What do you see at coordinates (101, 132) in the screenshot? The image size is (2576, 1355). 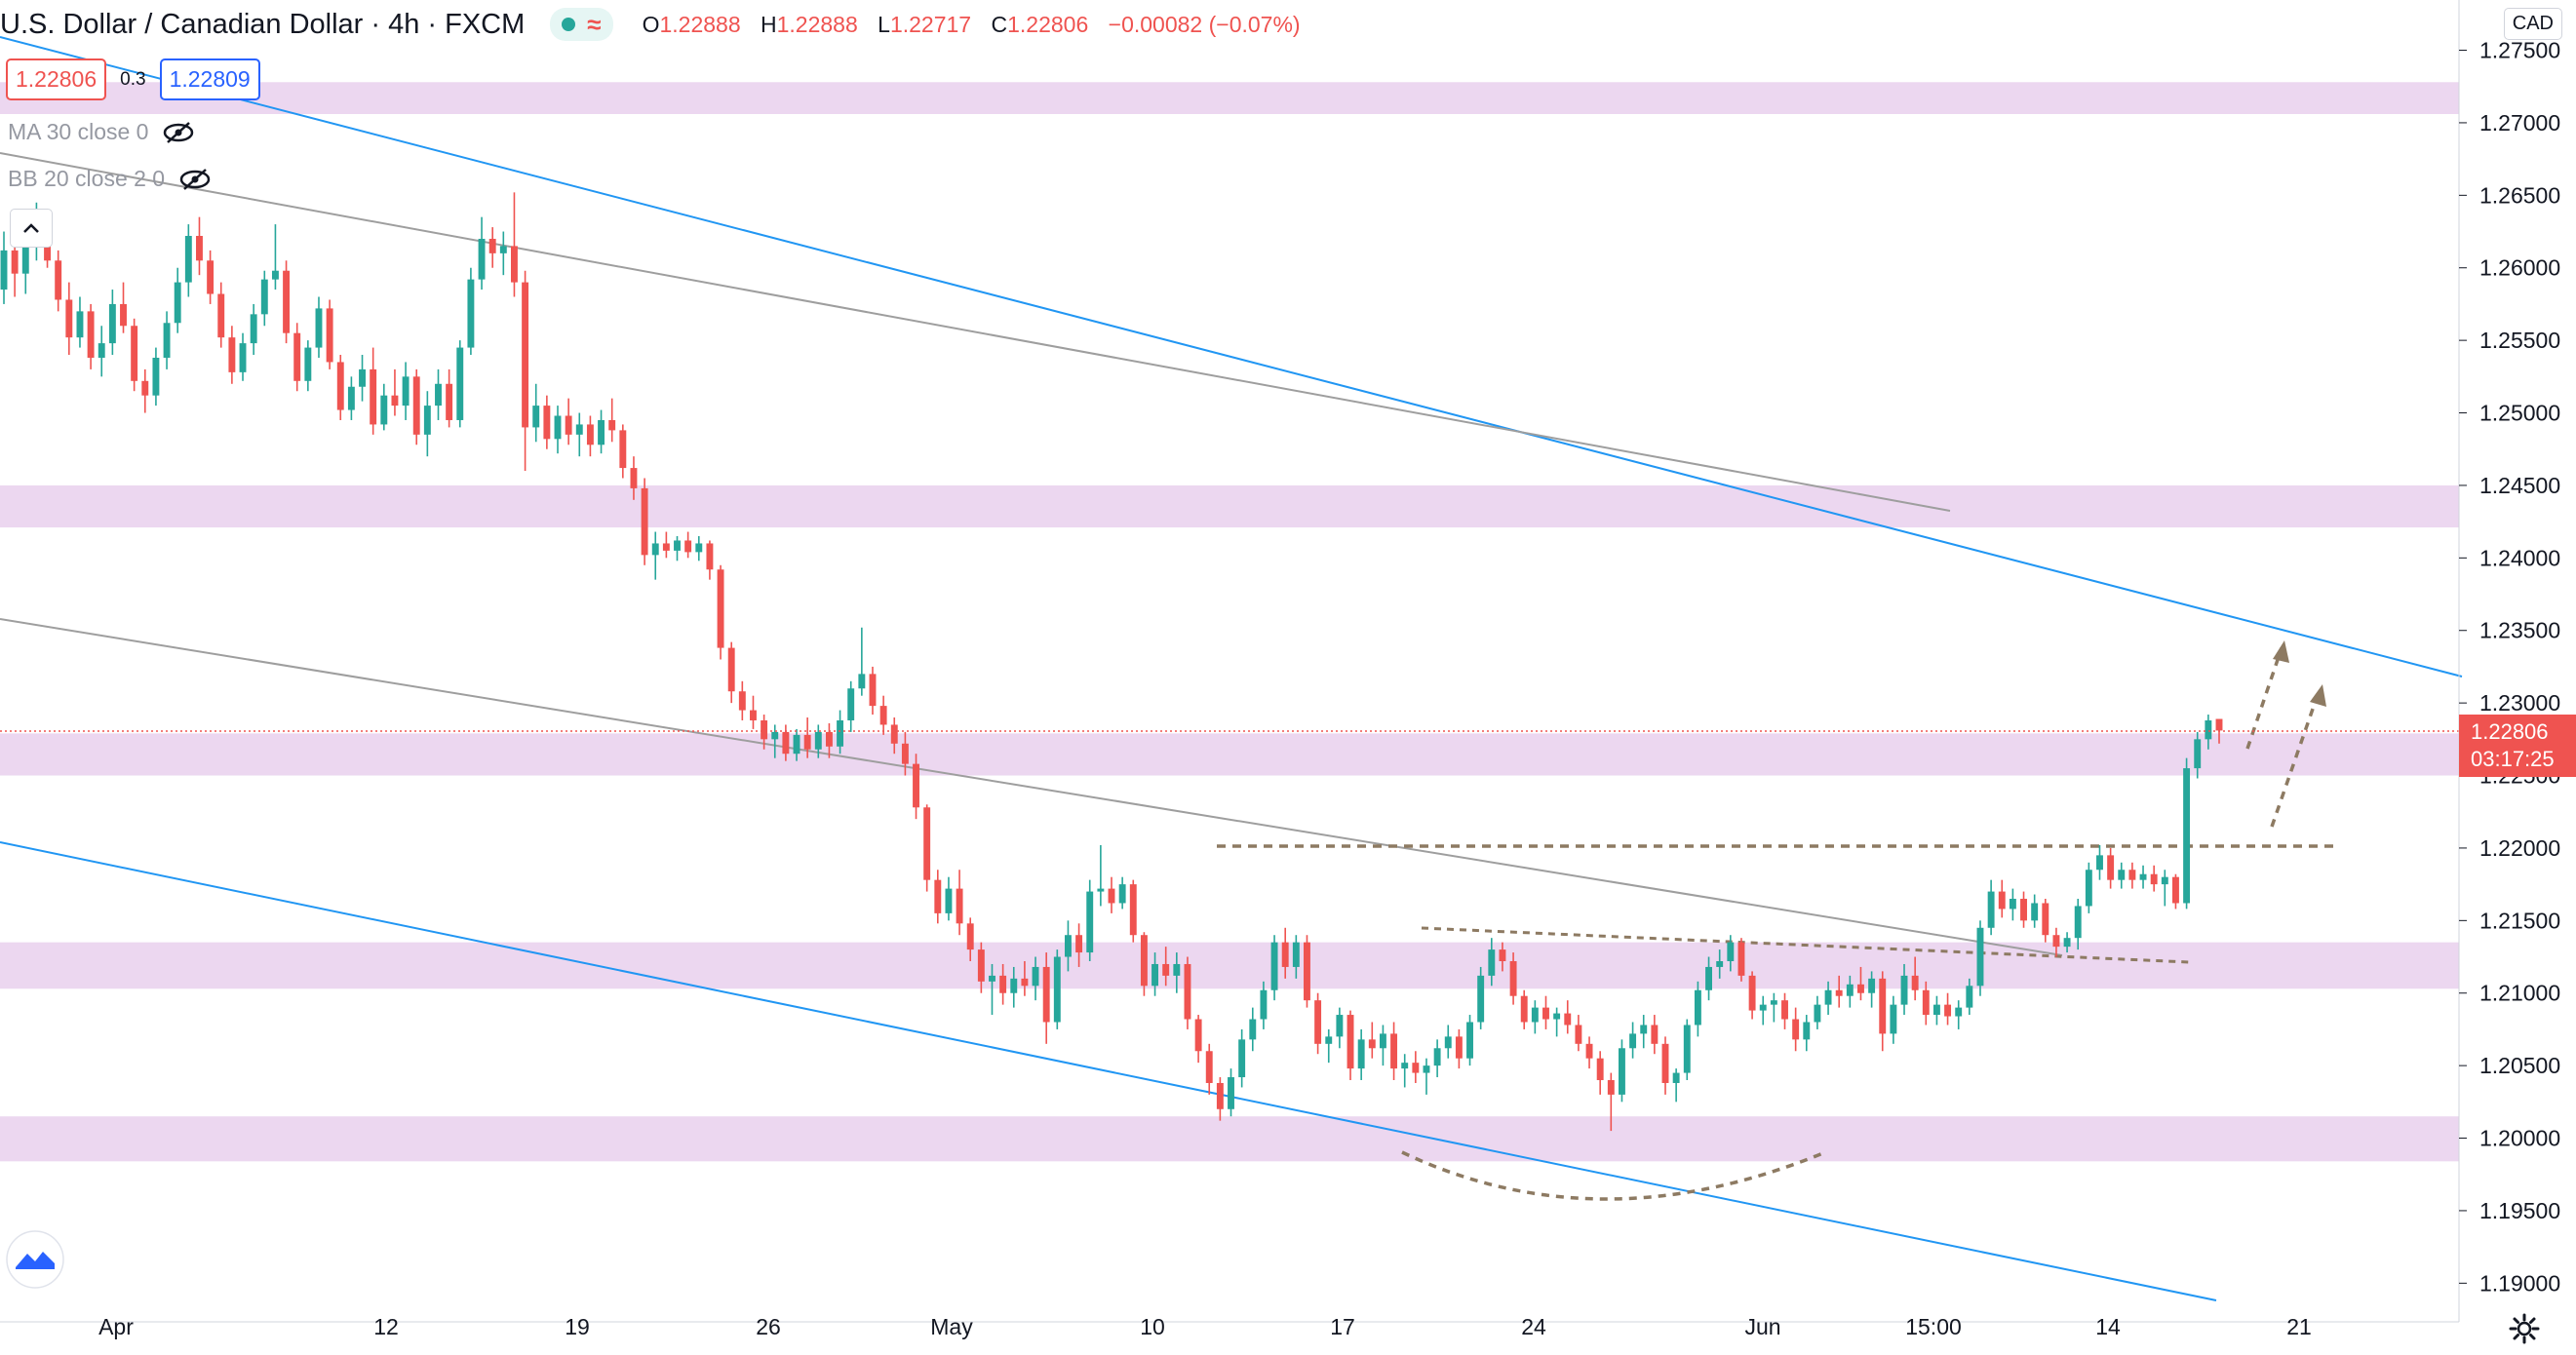 I see `indicator-ma: MA 30 close 0` at bounding box center [101, 132].